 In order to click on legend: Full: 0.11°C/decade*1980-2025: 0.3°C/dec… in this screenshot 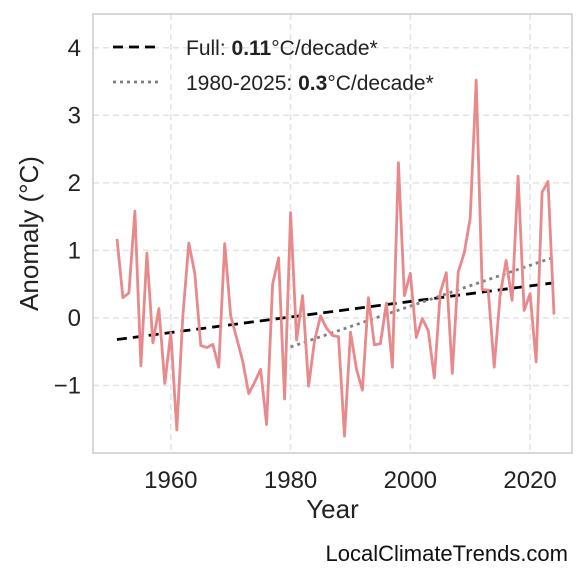, I will do `click(273, 66)`.